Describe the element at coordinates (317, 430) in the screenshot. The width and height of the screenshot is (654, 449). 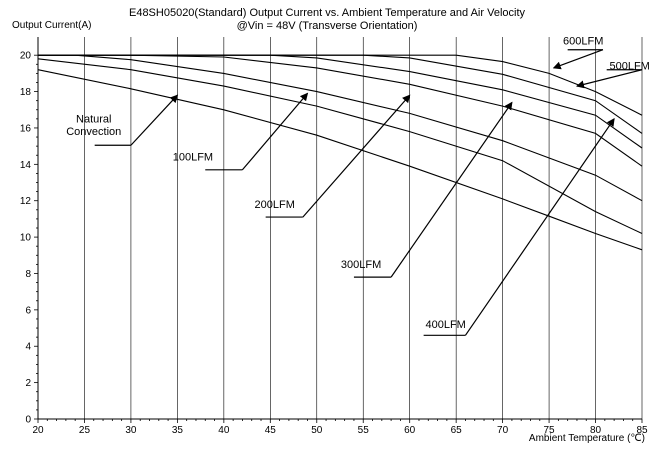
I see `x-tick-label: 50` at that location.